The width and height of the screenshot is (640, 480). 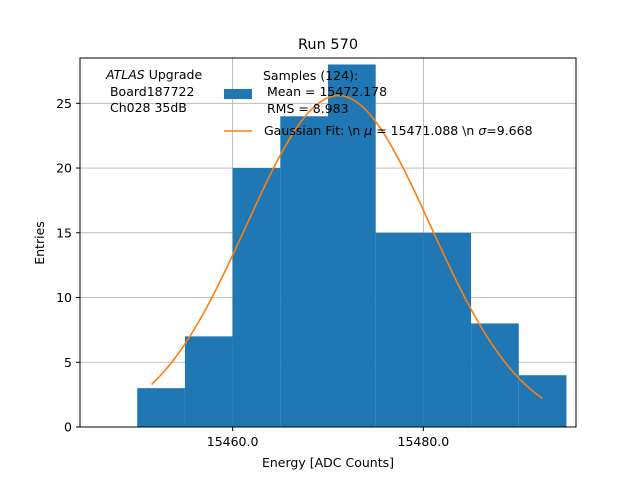 What do you see at coordinates (367, 130) in the screenshot?
I see `legend-fit-mu: μ` at bounding box center [367, 130].